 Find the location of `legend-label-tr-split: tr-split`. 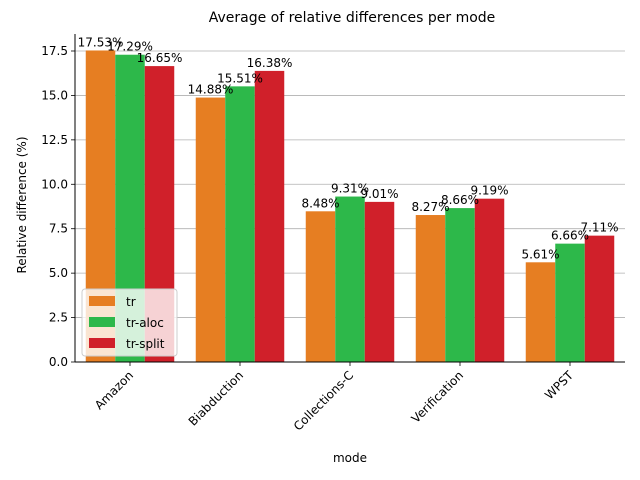

legend-label-tr-split: tr-split is located at coordinates (145, 344).